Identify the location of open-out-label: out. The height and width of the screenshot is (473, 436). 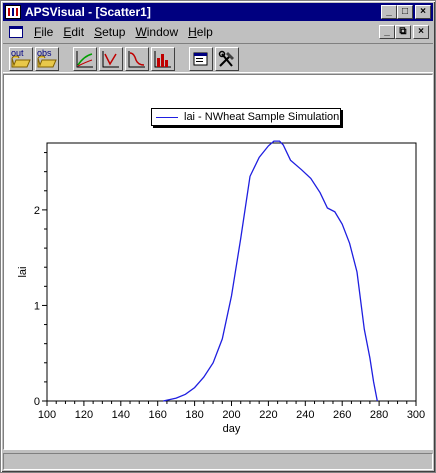
(17, 53).